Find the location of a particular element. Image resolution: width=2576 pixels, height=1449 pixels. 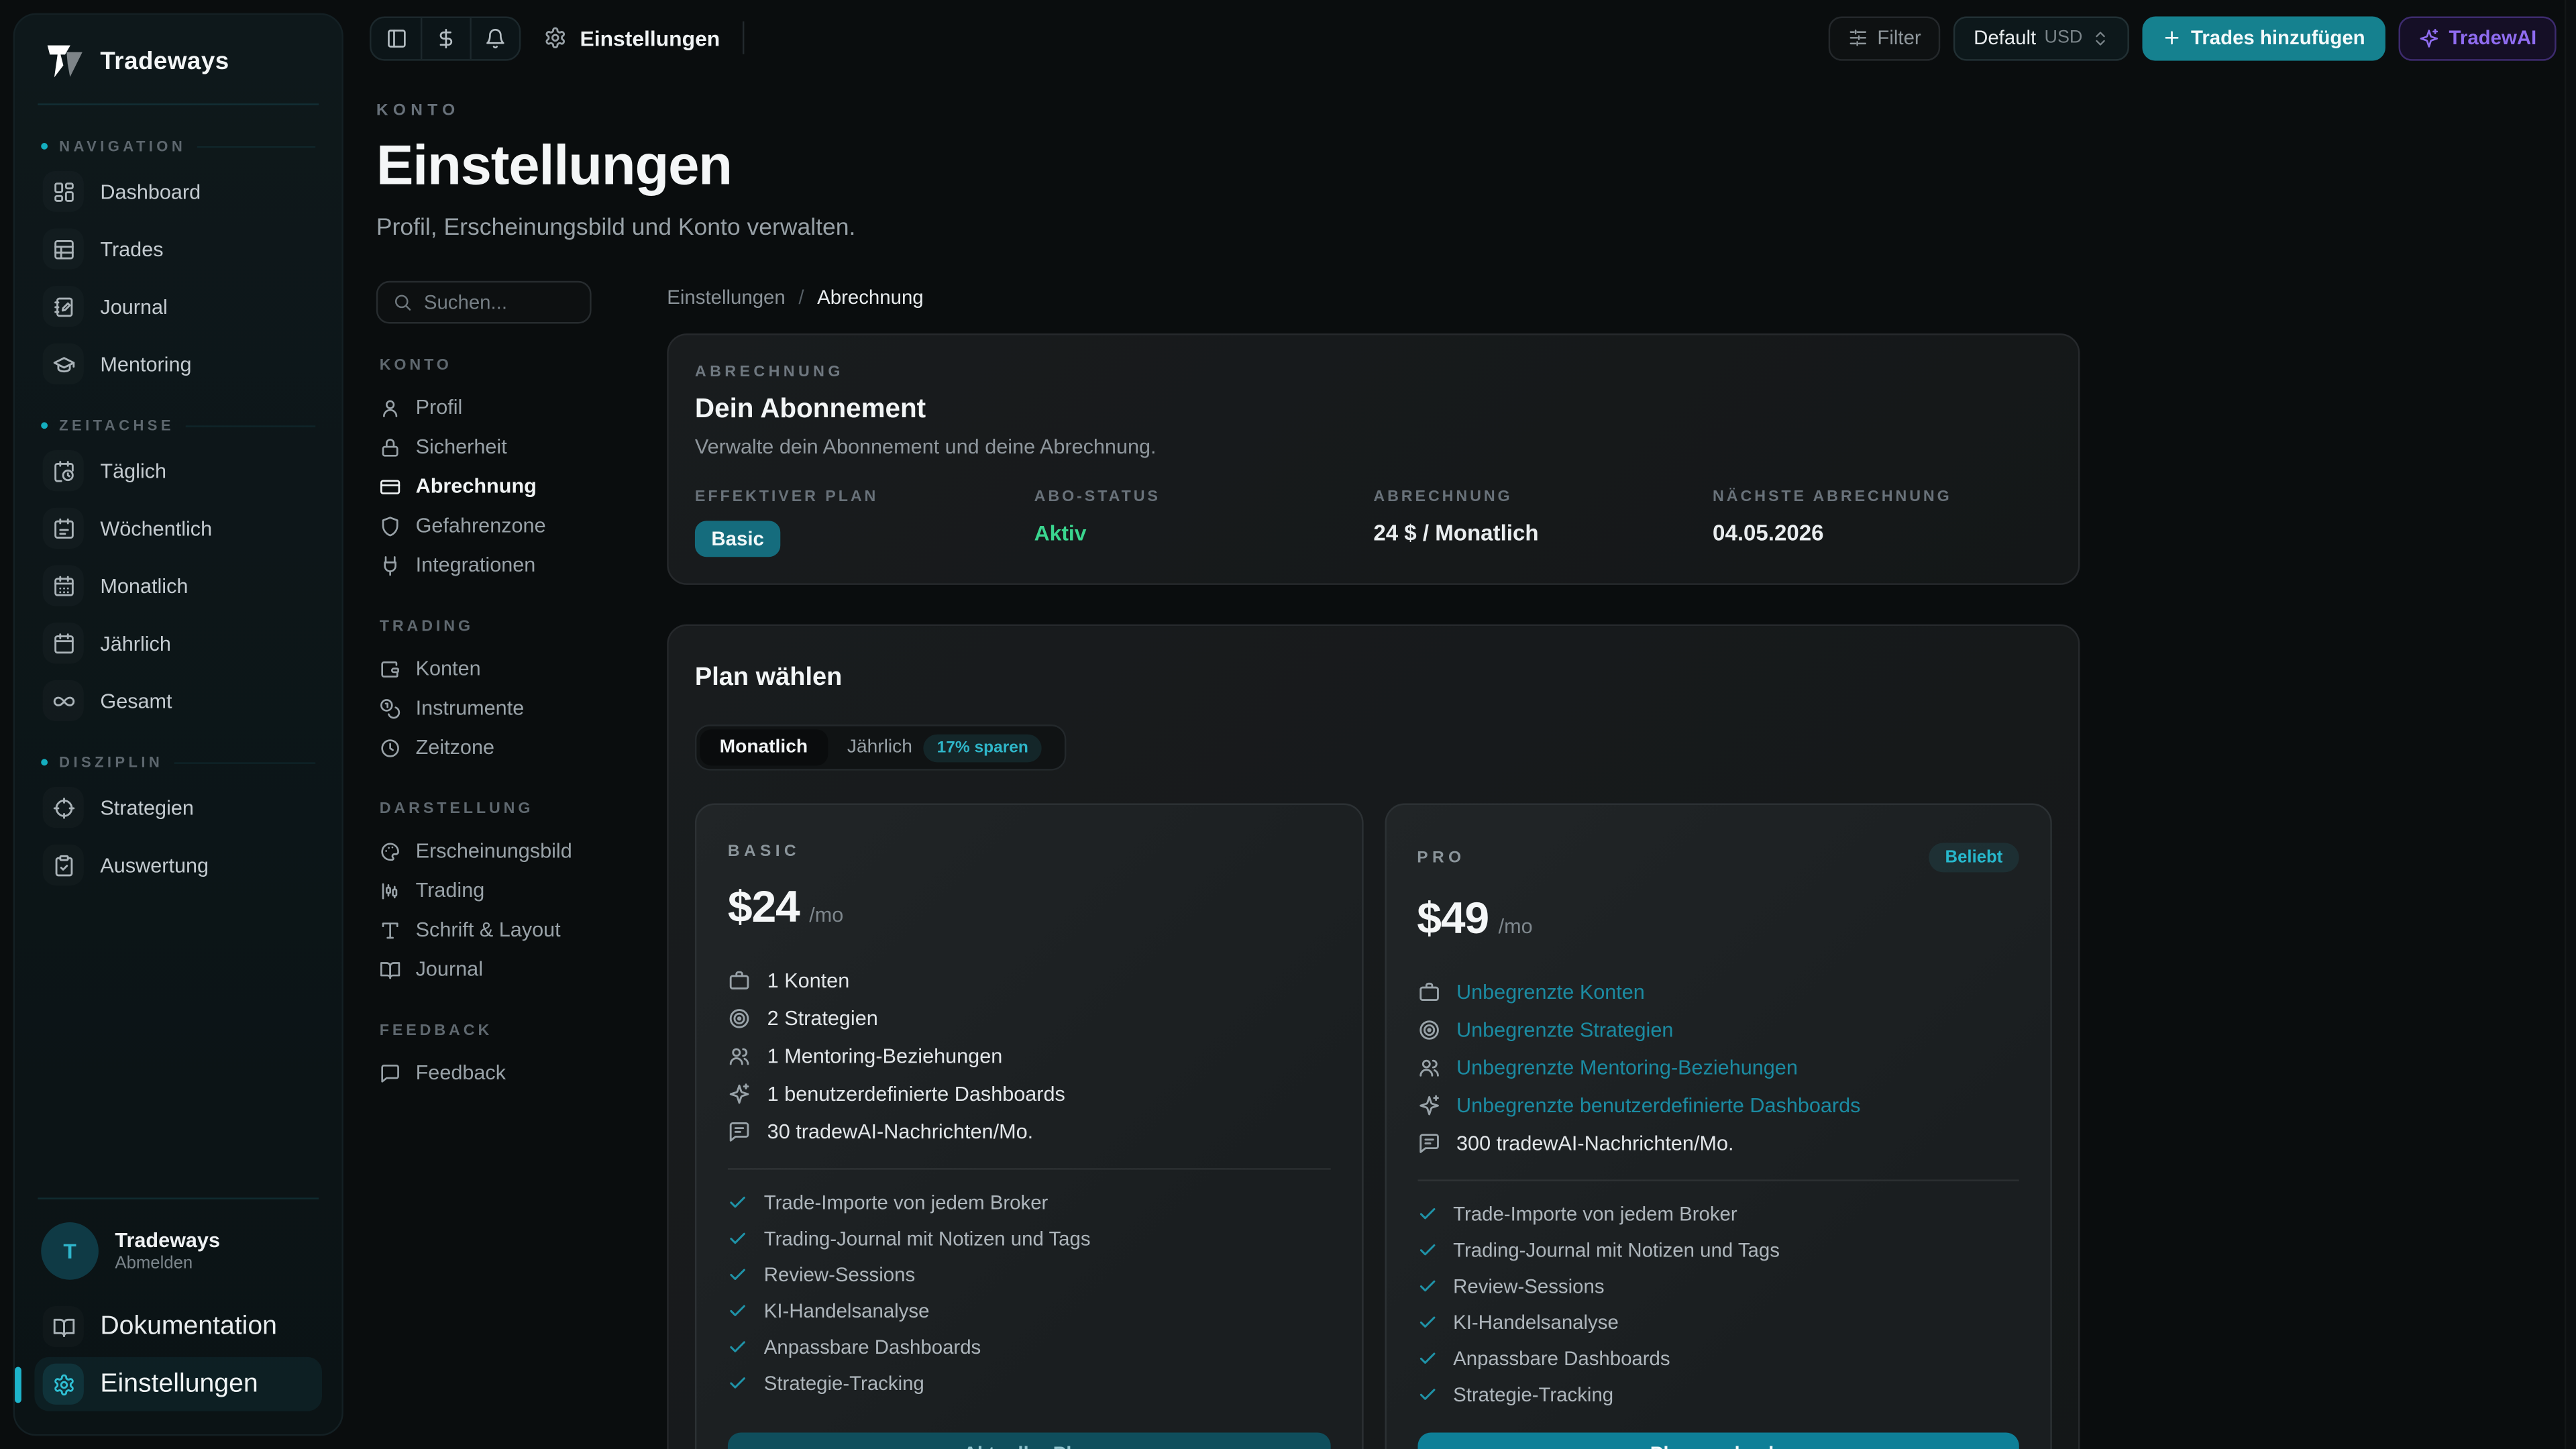

sidebar-item-label: Jährlich is located at coordinates (135, 643).